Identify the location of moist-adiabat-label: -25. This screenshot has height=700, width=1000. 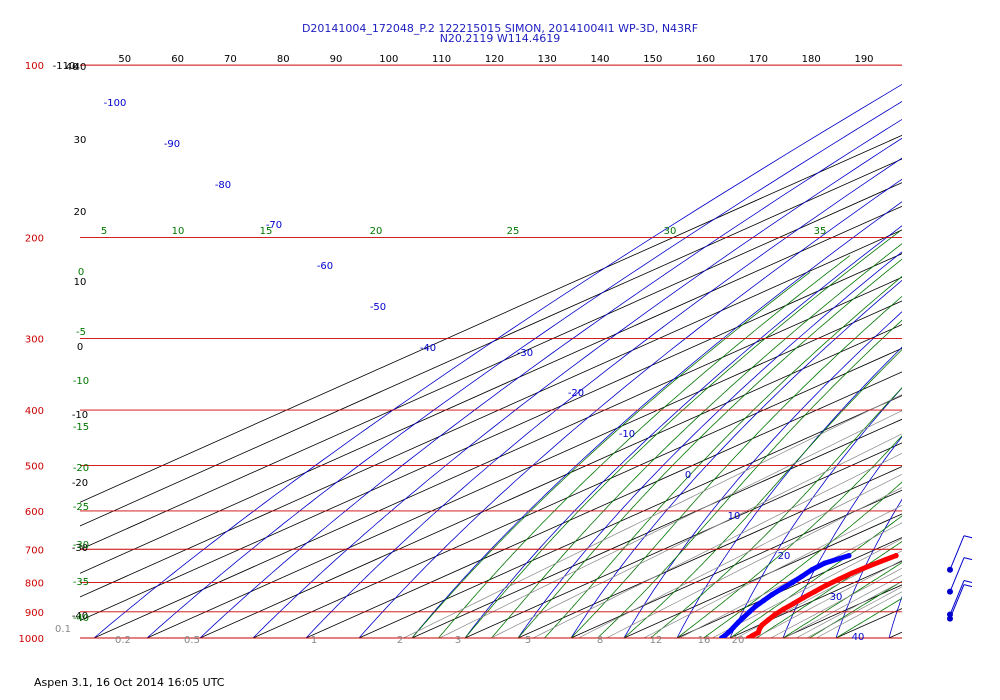
(81, 507).